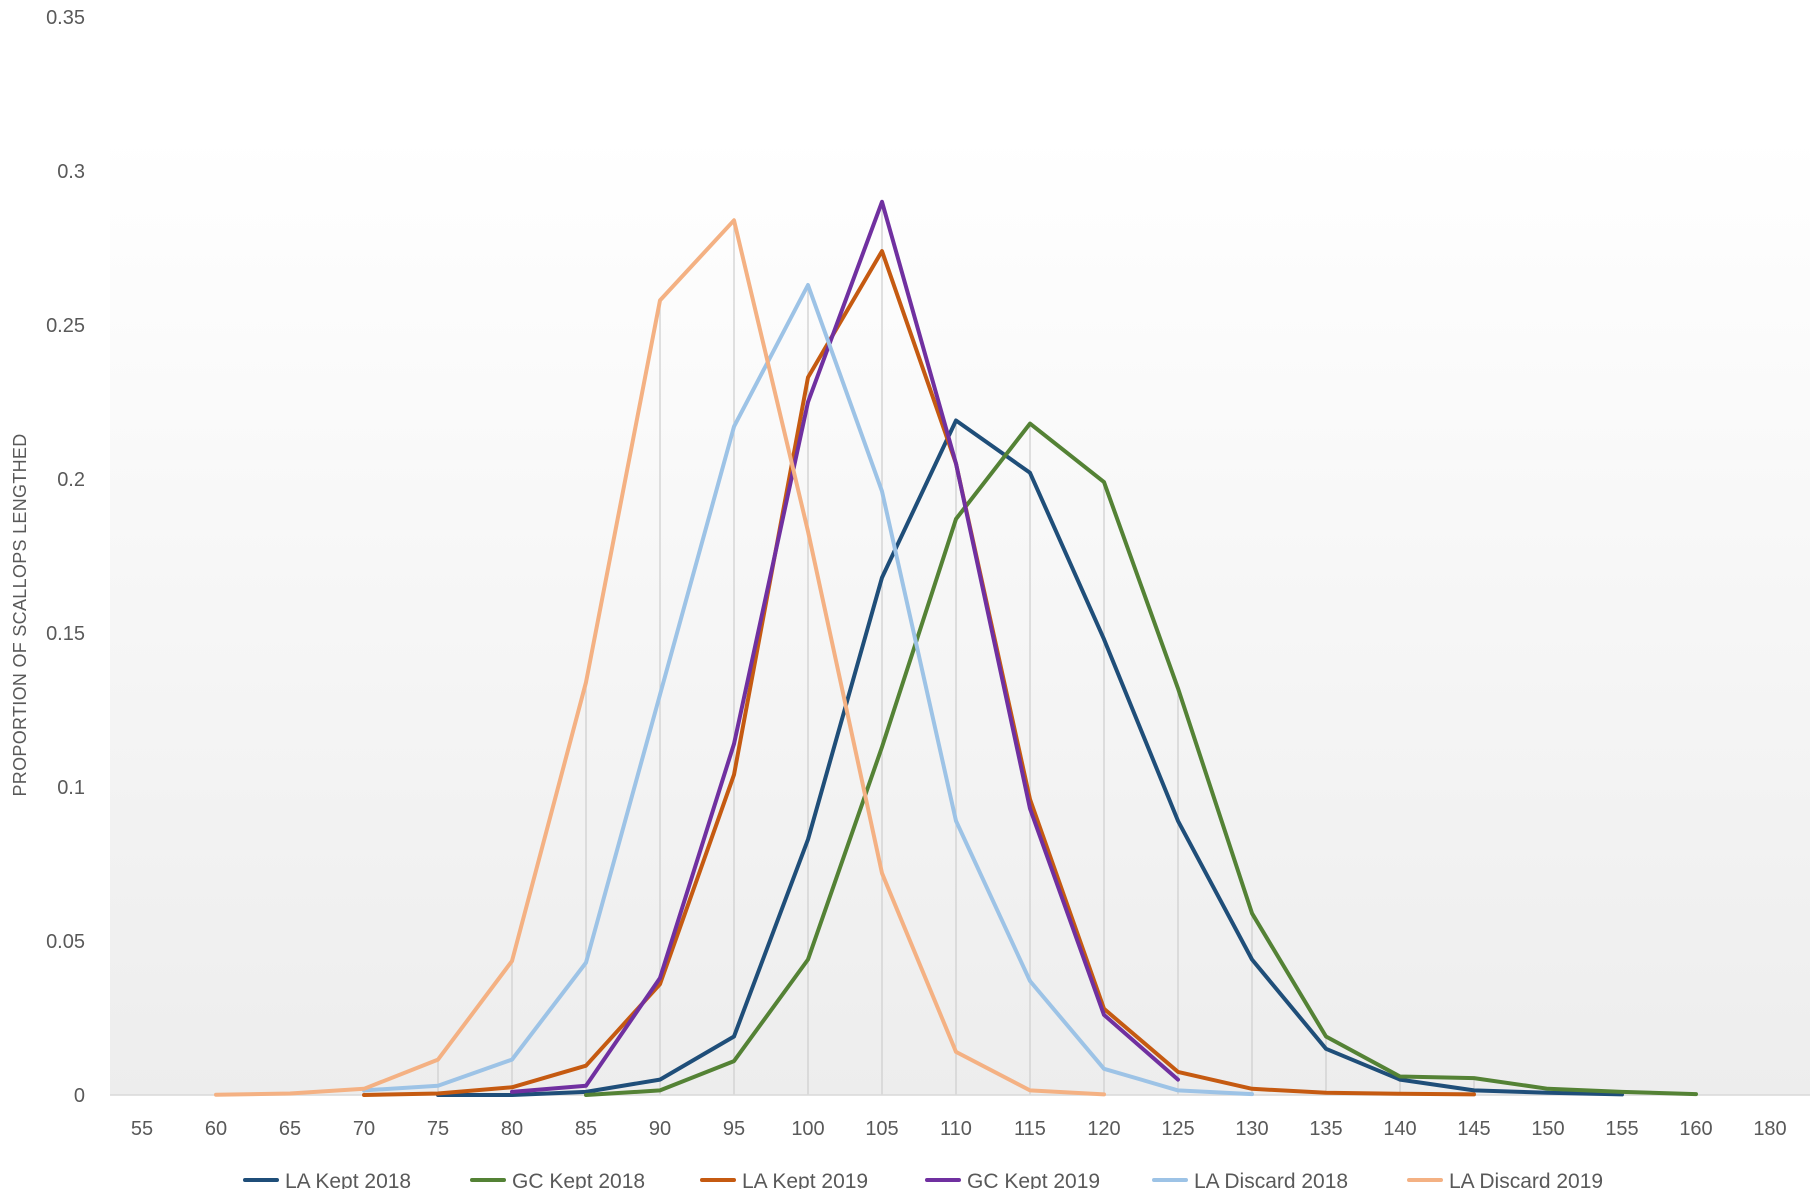 The image size is (1818, 1194). What do you see at coordinates (805, 1179) in the screenshot?
I see `legend-label: LA Kept 2019` at bounding box center [805, 1179].